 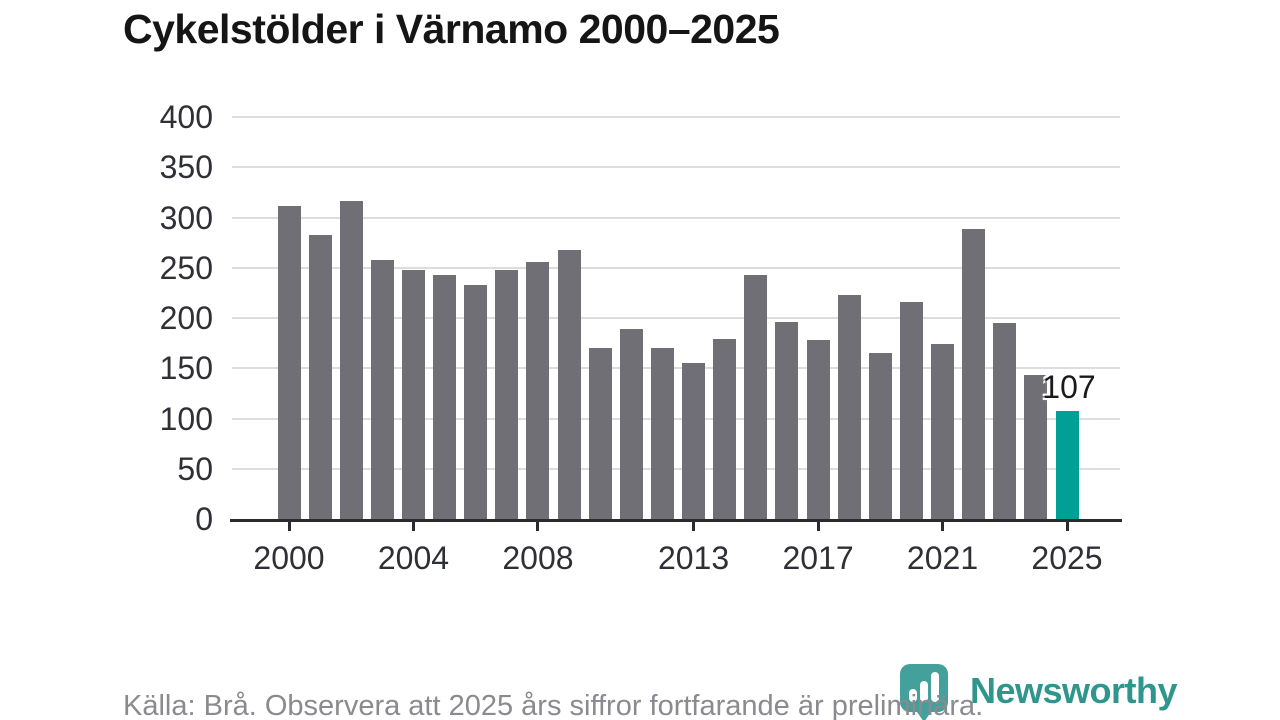 I want to click on newsworthy-wordmark: Newsworthy, so click(x=1074, y=690).